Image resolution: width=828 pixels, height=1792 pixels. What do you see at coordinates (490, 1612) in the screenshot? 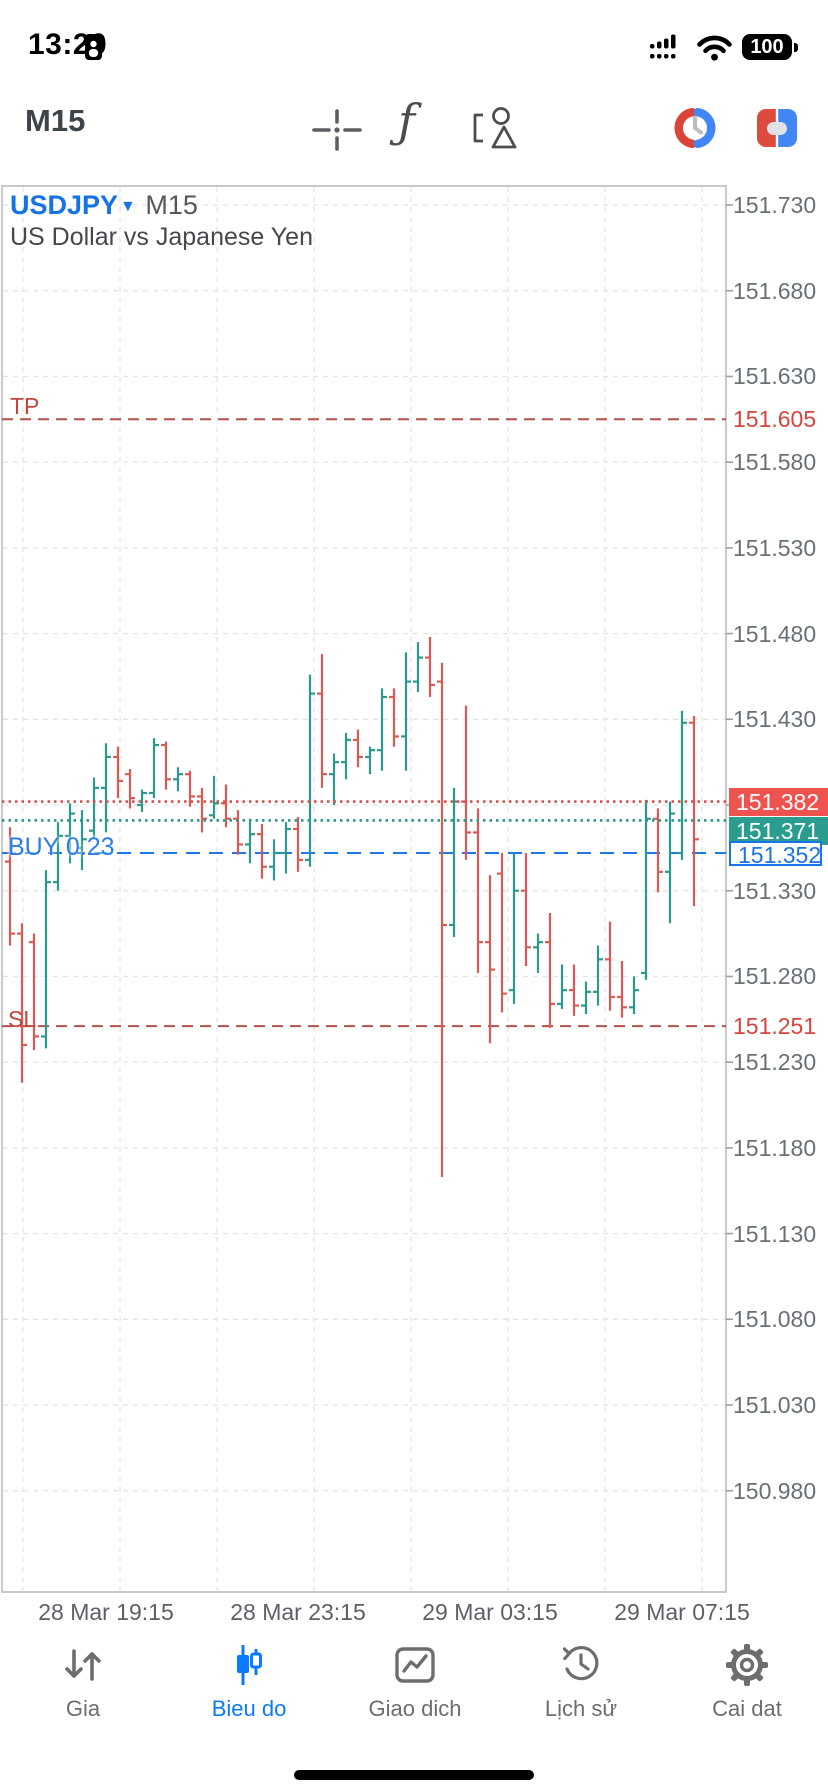
I see `time-axis-label: 29 Mar 03:15` at bounding box center [490, 1612].